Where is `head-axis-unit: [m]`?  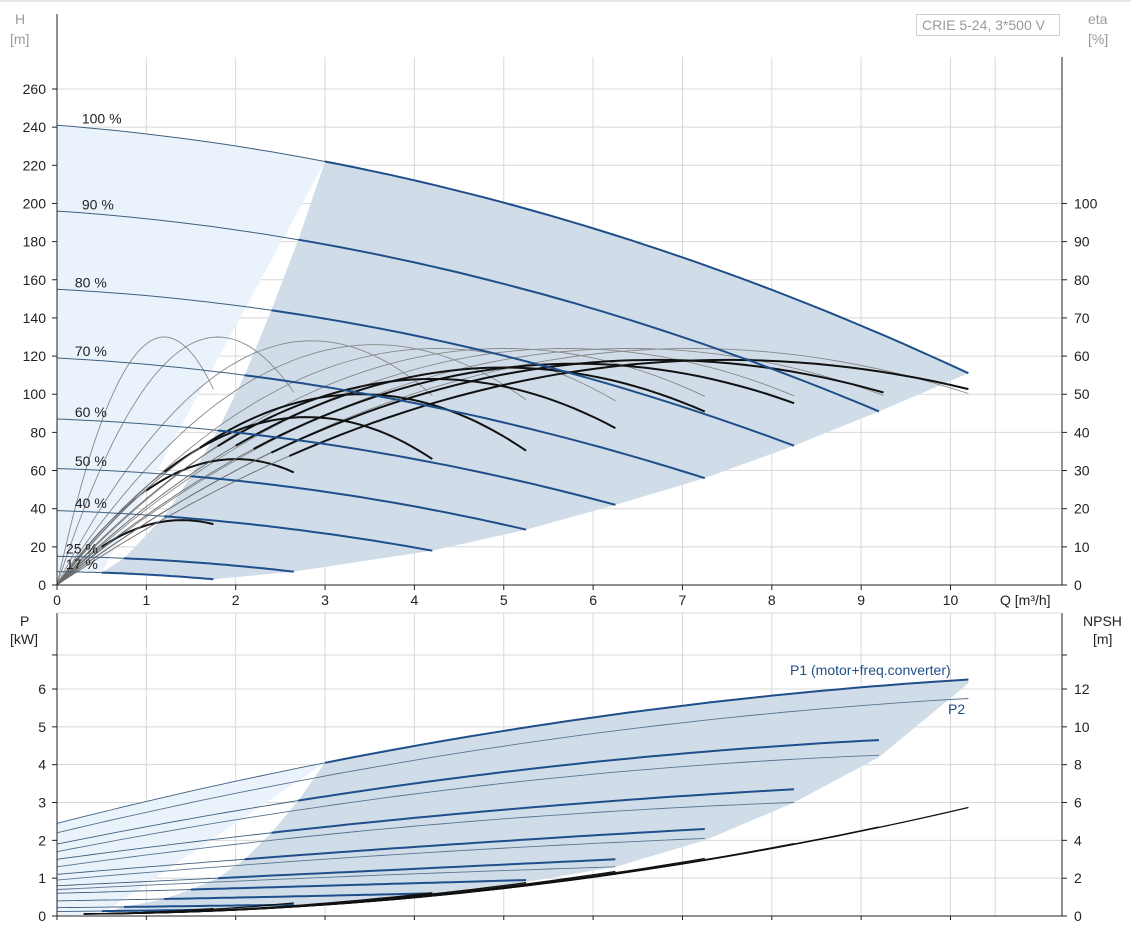 head-axis-unit: [m] is located at coordinates (19, 39).